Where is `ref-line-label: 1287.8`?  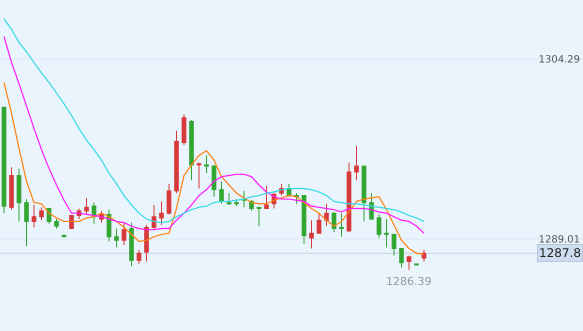 ref-line-label: 1287.8 is located at coordinates (560, 253).